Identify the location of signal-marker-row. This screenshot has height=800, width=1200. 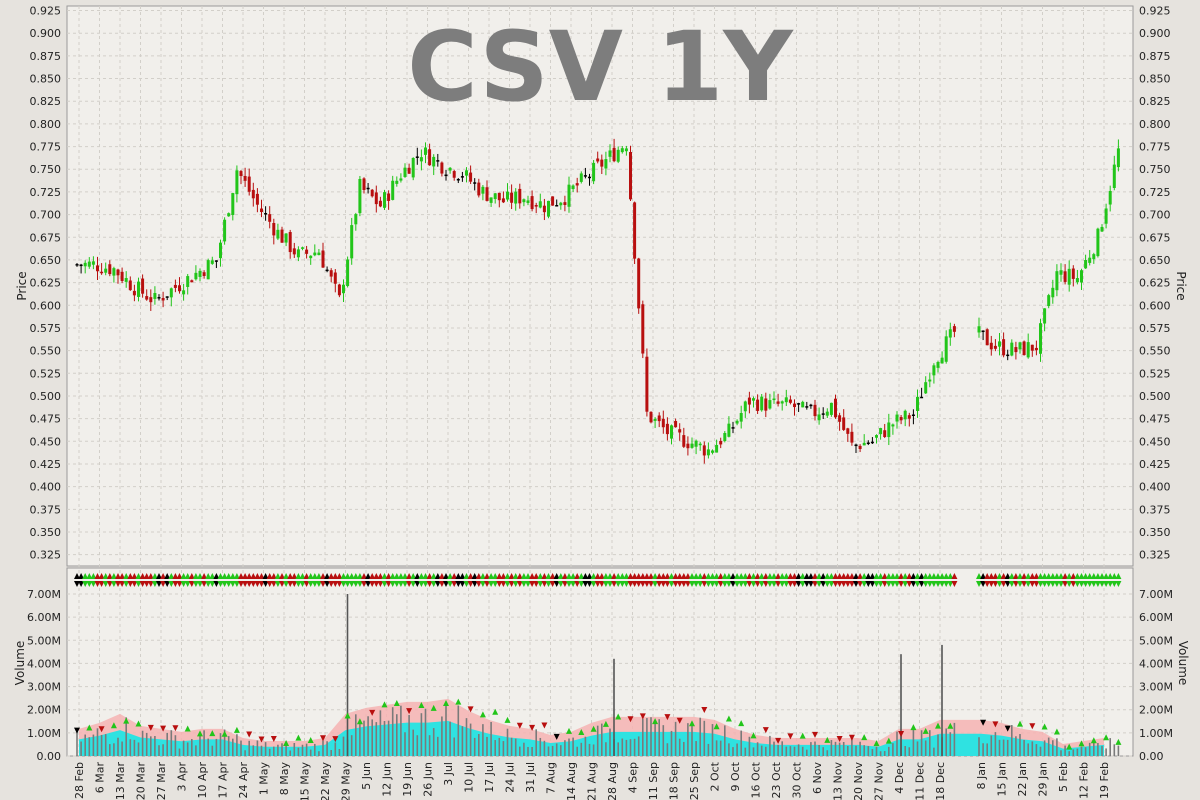
(598, 580).